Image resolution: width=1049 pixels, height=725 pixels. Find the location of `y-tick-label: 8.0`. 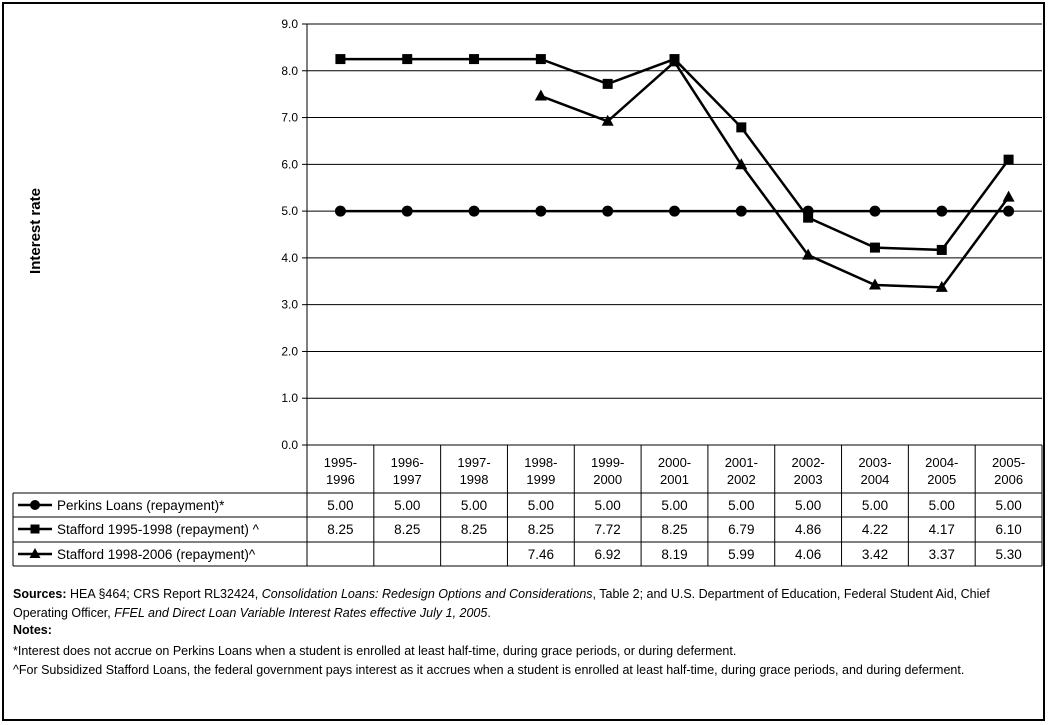

y-tick-label: 8.0 is located at coordinates (289, 71).